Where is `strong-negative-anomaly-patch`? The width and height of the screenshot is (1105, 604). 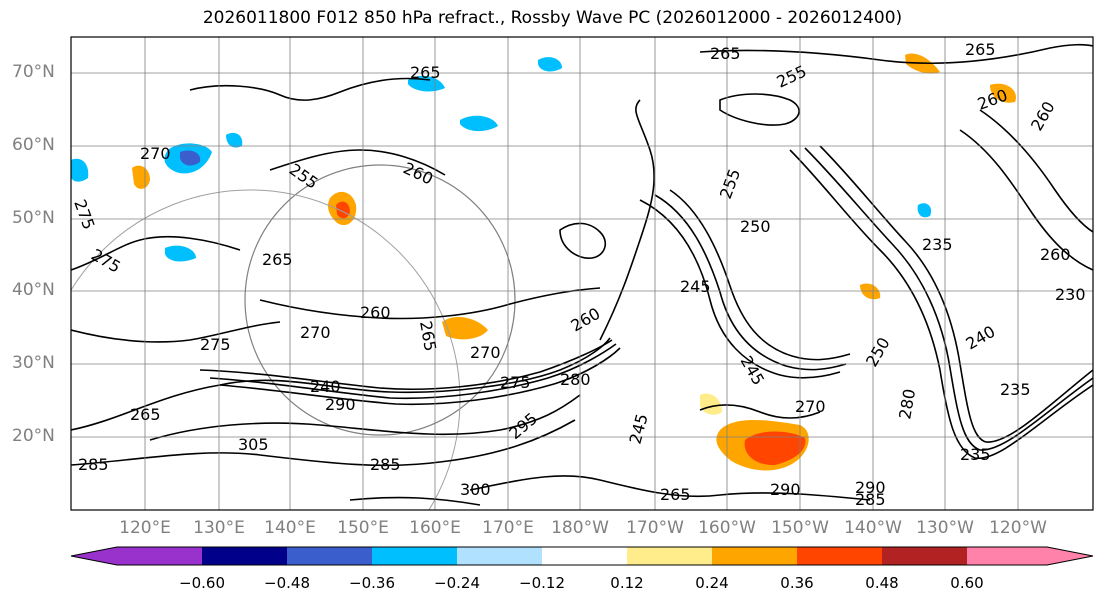
strong-negative-anomaly-patch is located at coordinates (190, 158).